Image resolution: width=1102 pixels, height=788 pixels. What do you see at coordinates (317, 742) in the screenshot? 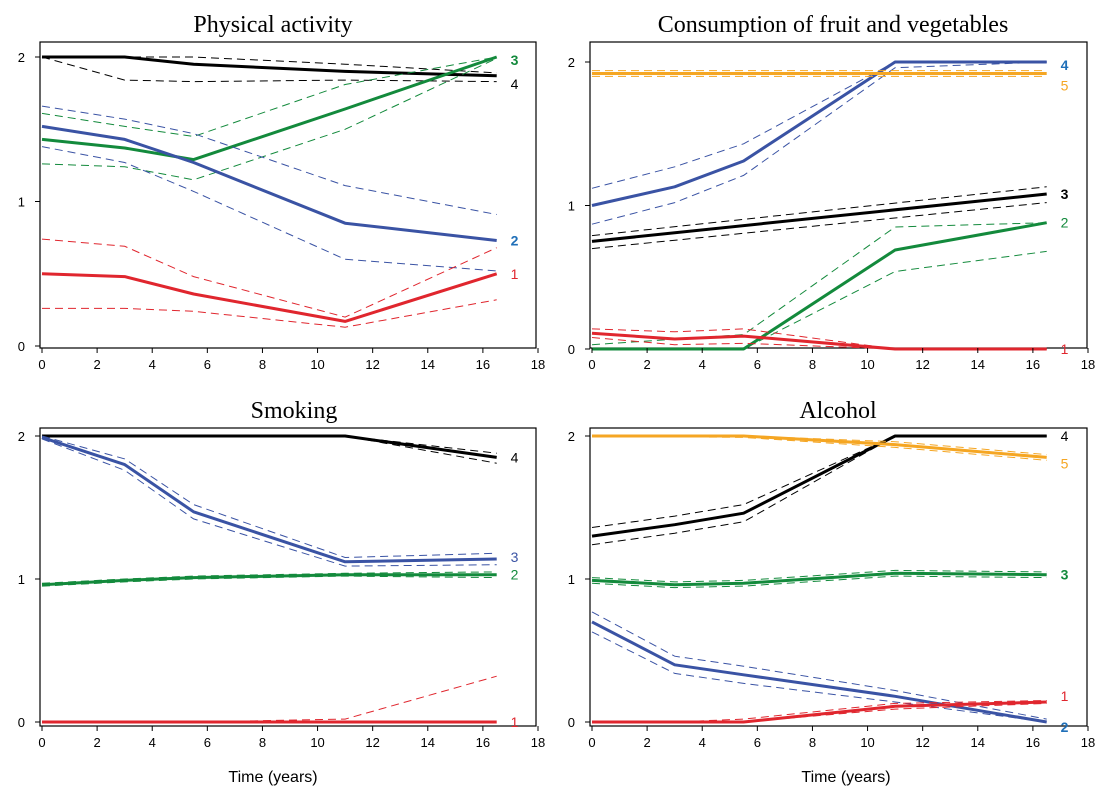
I see `x-tick-label: 10` at bounding box center [317, 742].